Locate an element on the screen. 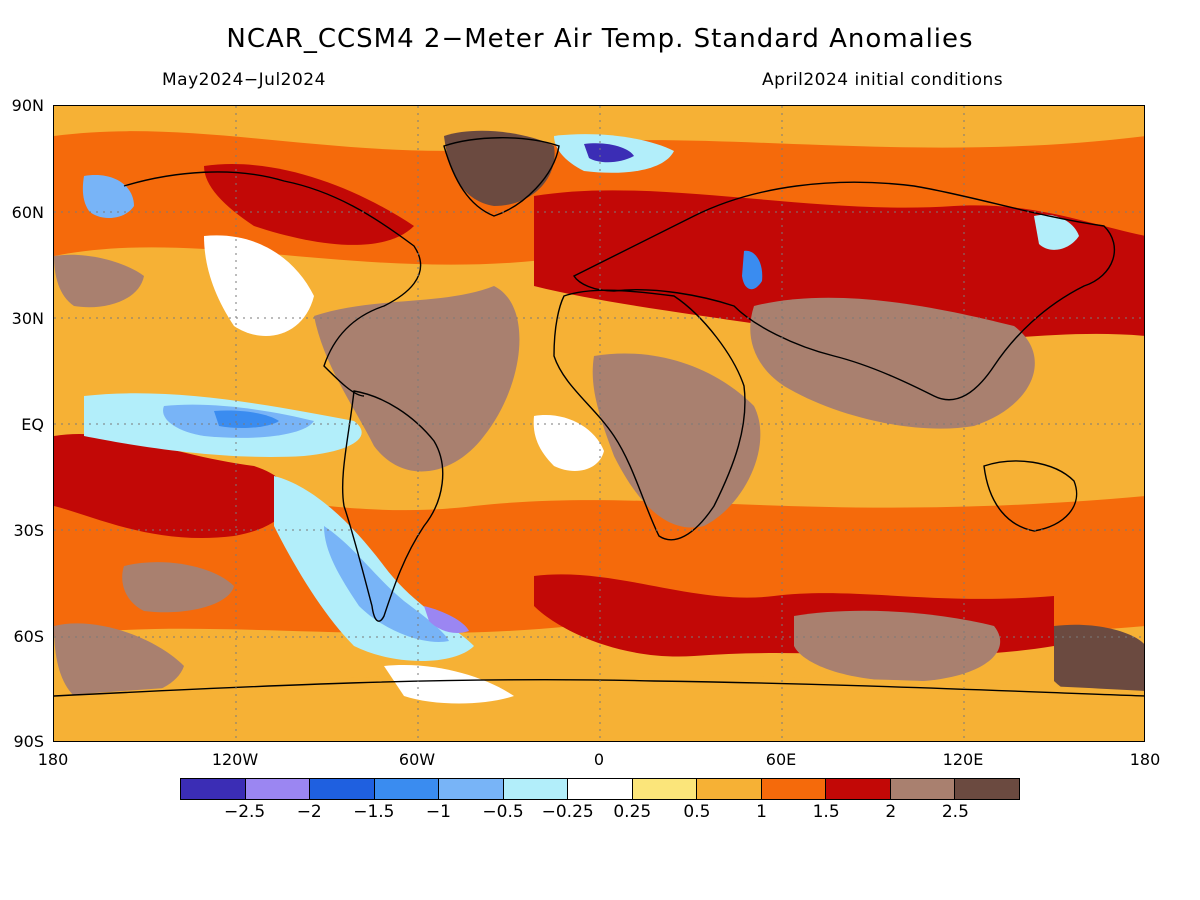 Image resolution: width=1200 pixels, height=900 pixels. colorbar-label: −1 is located at coordinates (438, 812).